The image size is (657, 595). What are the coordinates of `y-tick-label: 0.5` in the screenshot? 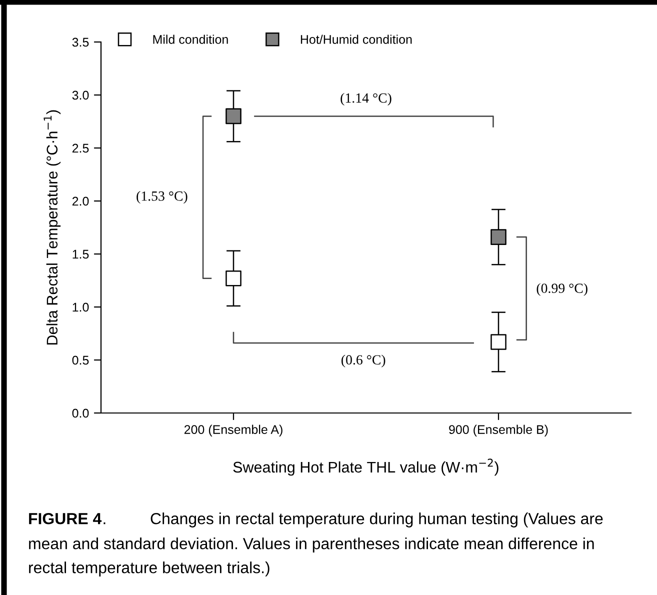 It's located at (80, 360).